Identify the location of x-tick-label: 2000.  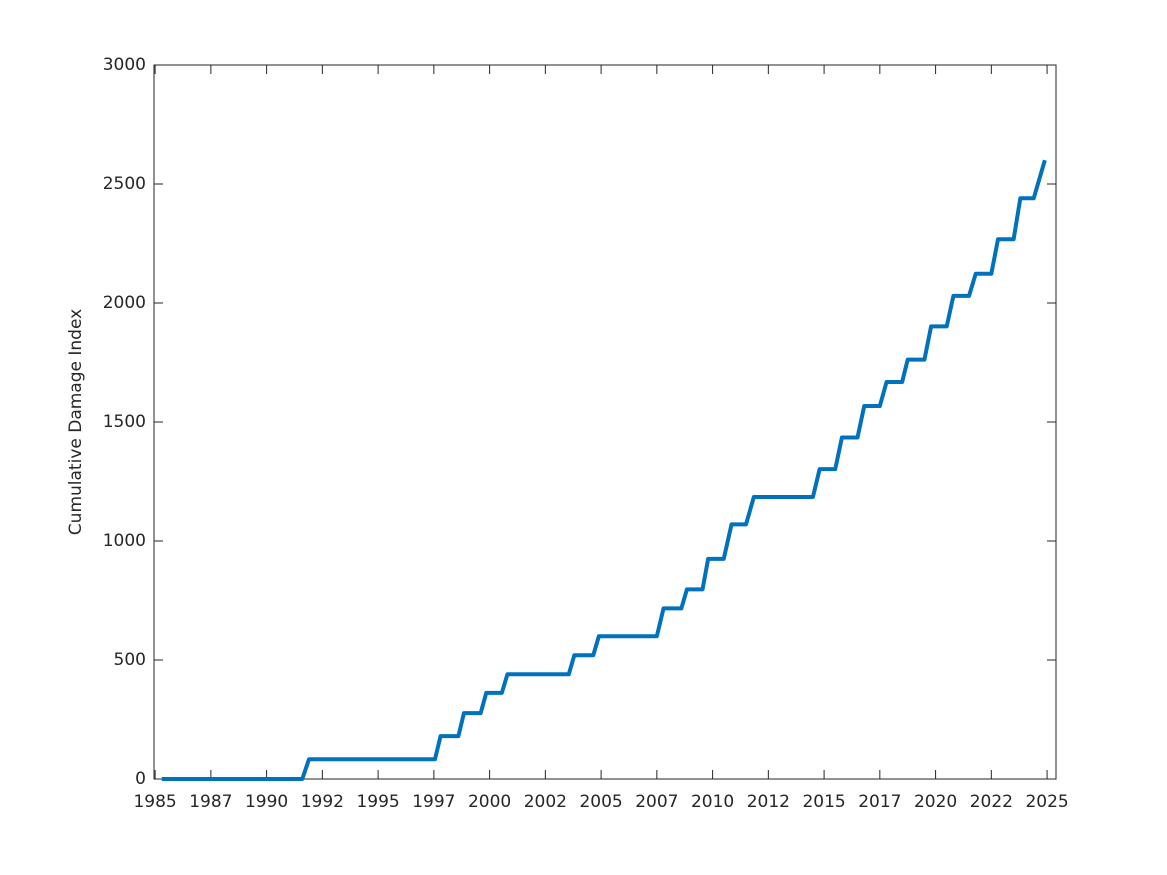
(489, 802).